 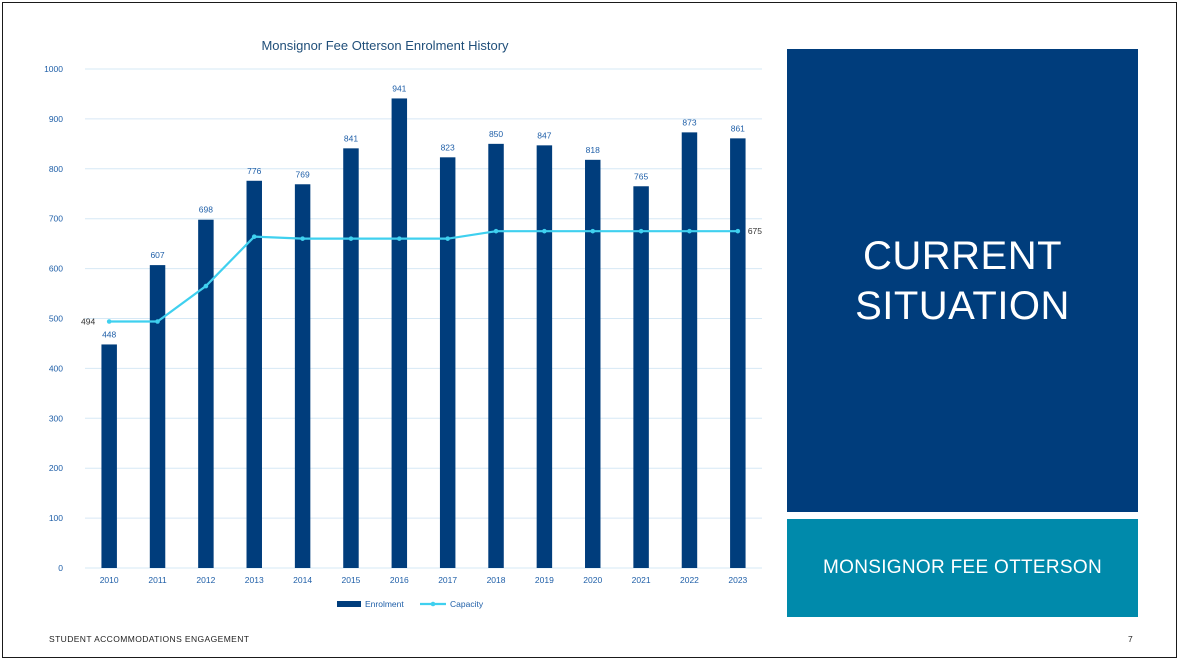 I want to click on bar-value-label: 769, so click(x=303, y=174).